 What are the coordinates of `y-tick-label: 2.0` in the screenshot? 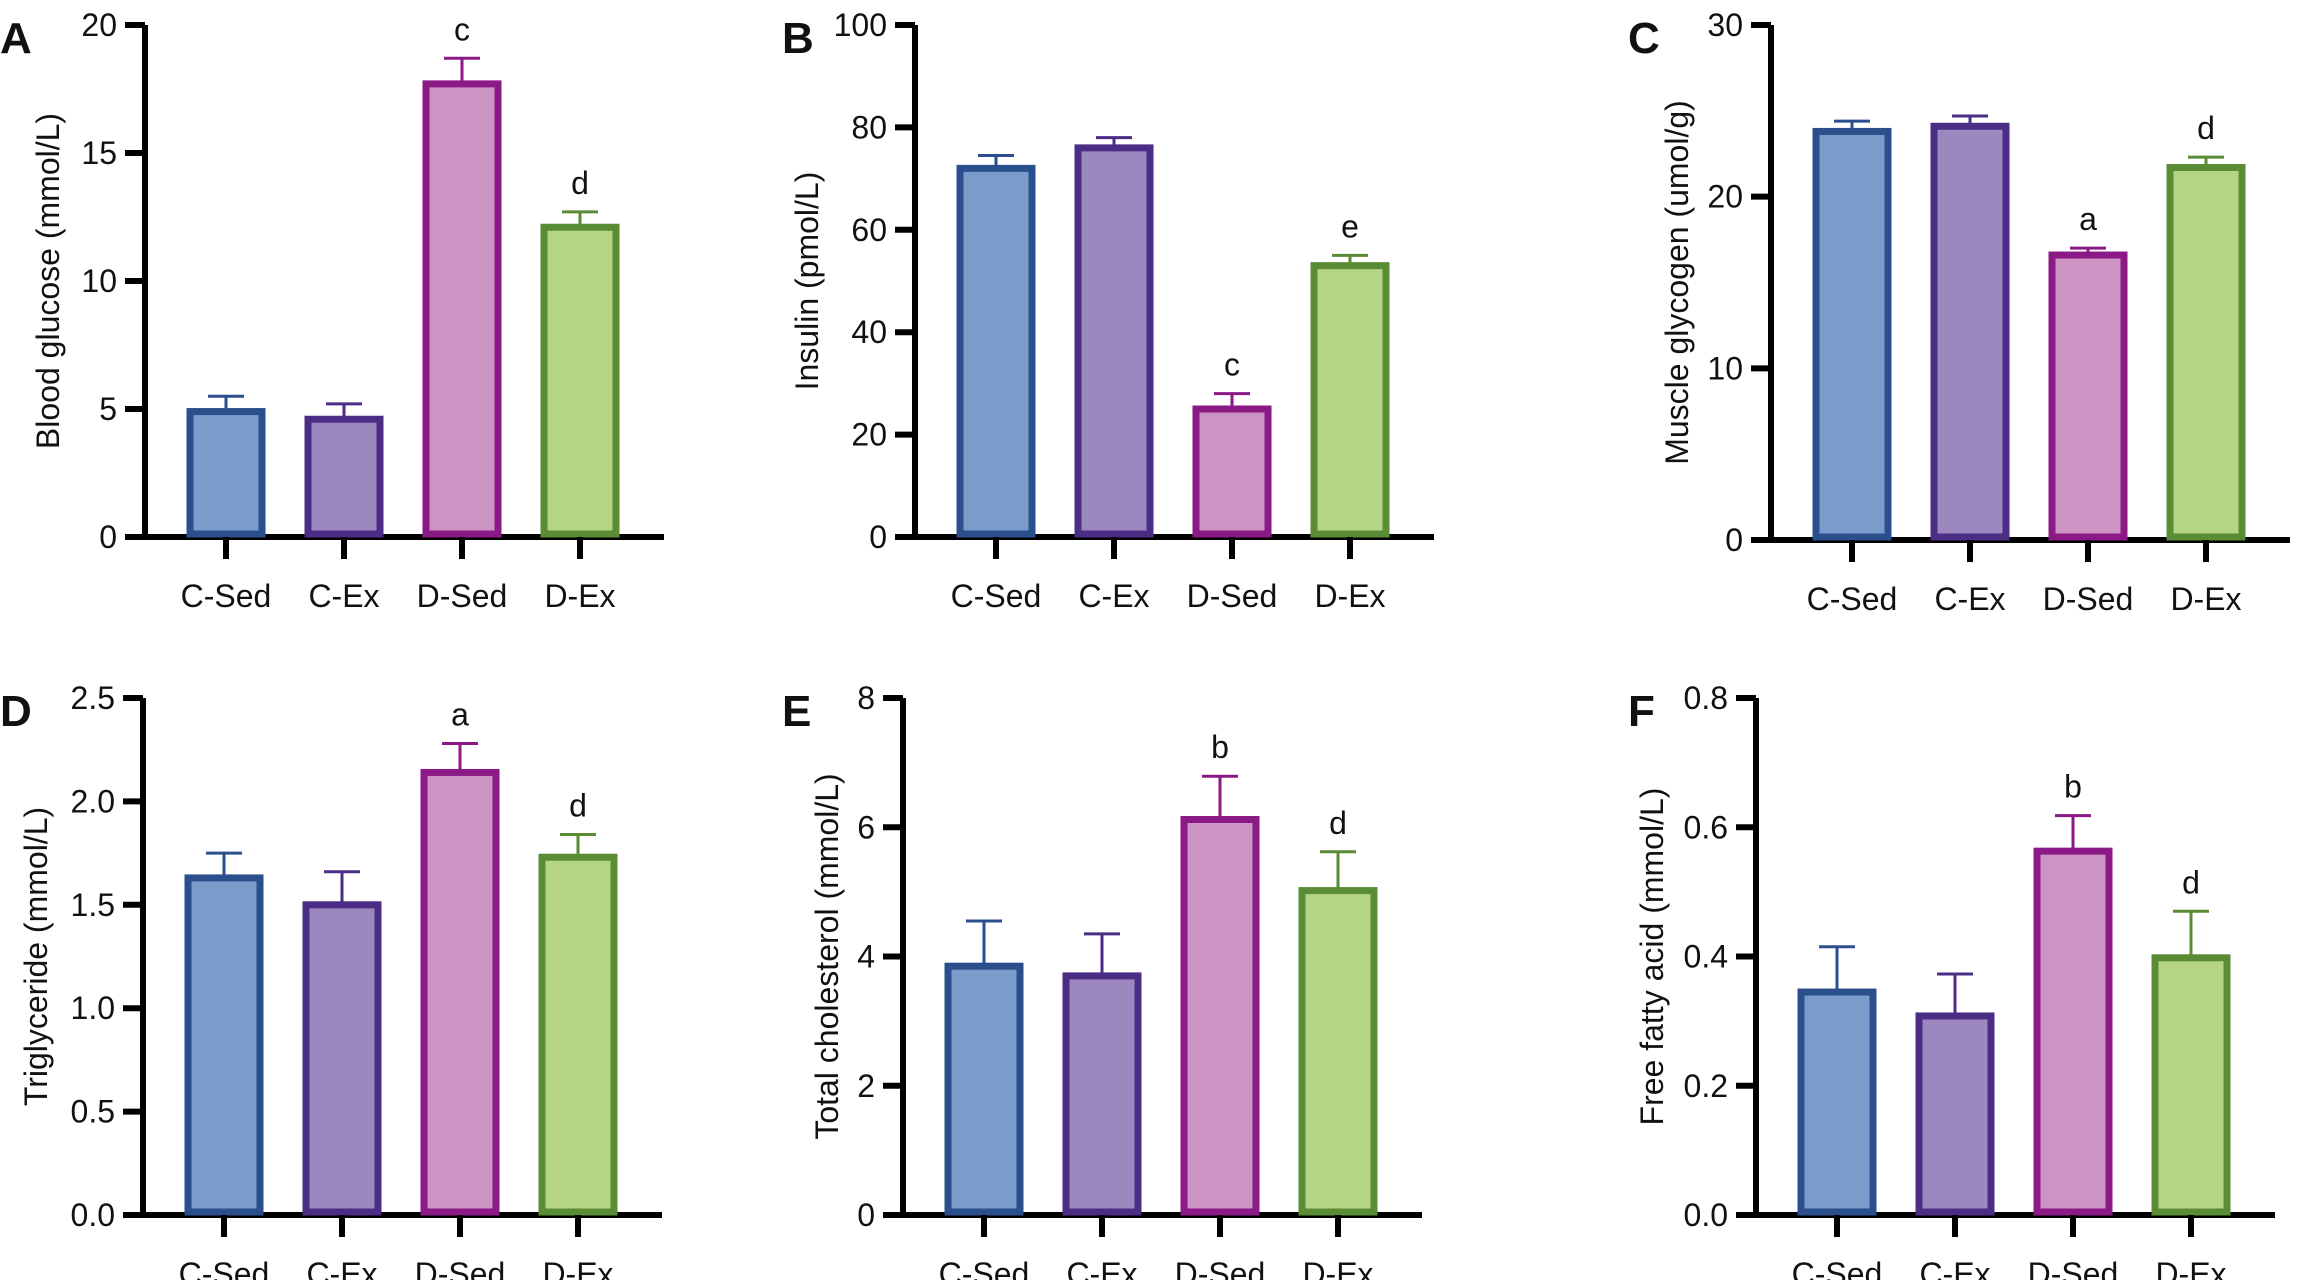 It's located at (93, 801).